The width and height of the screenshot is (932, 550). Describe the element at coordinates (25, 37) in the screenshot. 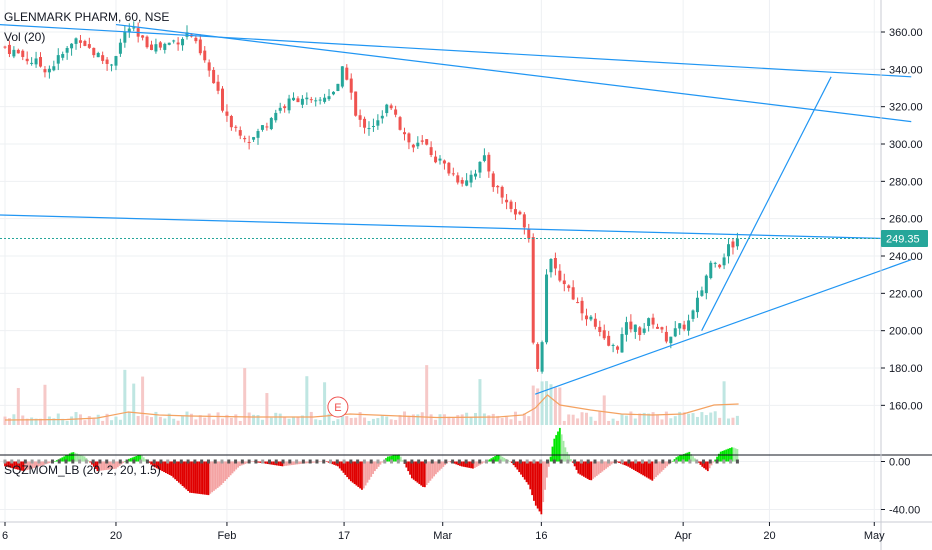

I see `volume-legend: Vol (20)` at that location.